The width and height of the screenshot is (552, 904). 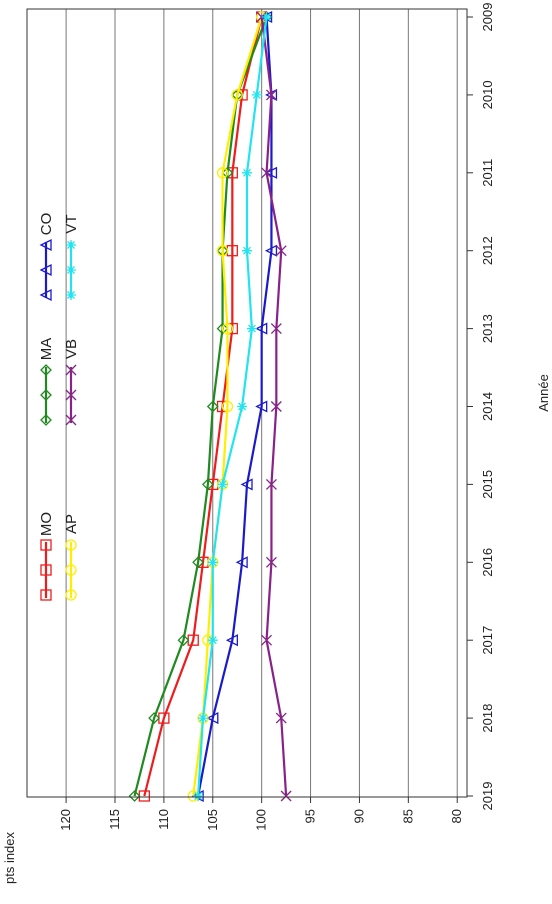 What do you see at coordinates (46, 524) in the screenshot?
I see `legend-label-mo: MO` at bounding box center [46, 524].